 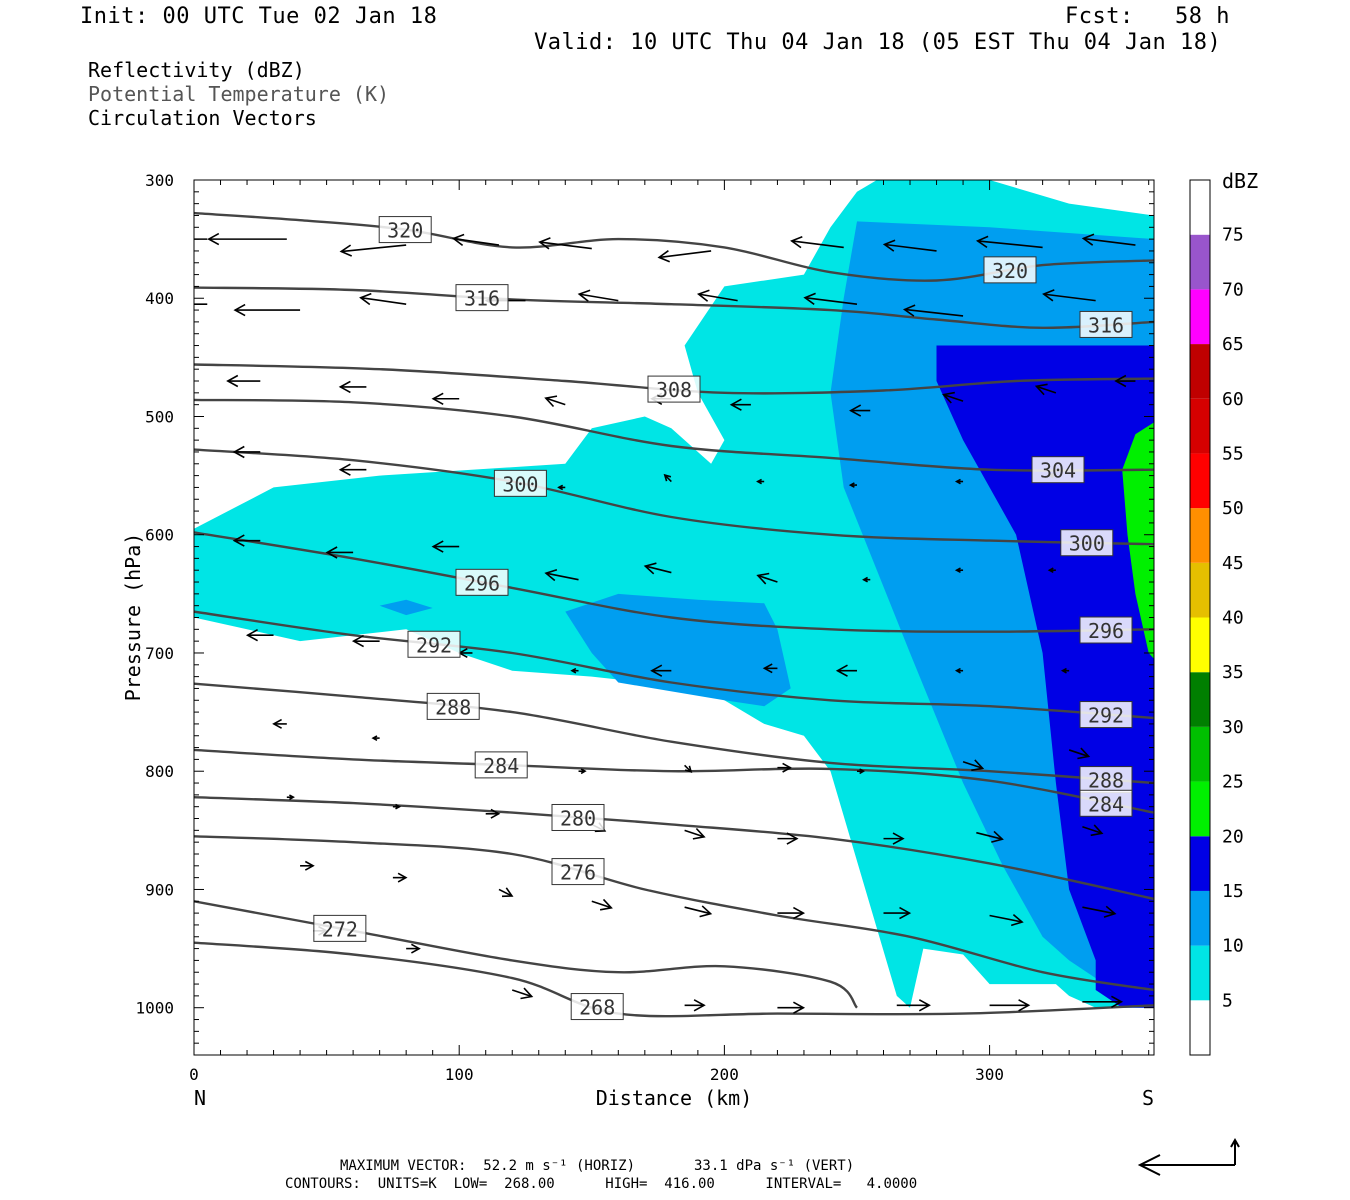 What do you see at coordinates (1233, 508) in the screenshot?
I see `colorbar-label: 50` at bounding box center [1233, 508].